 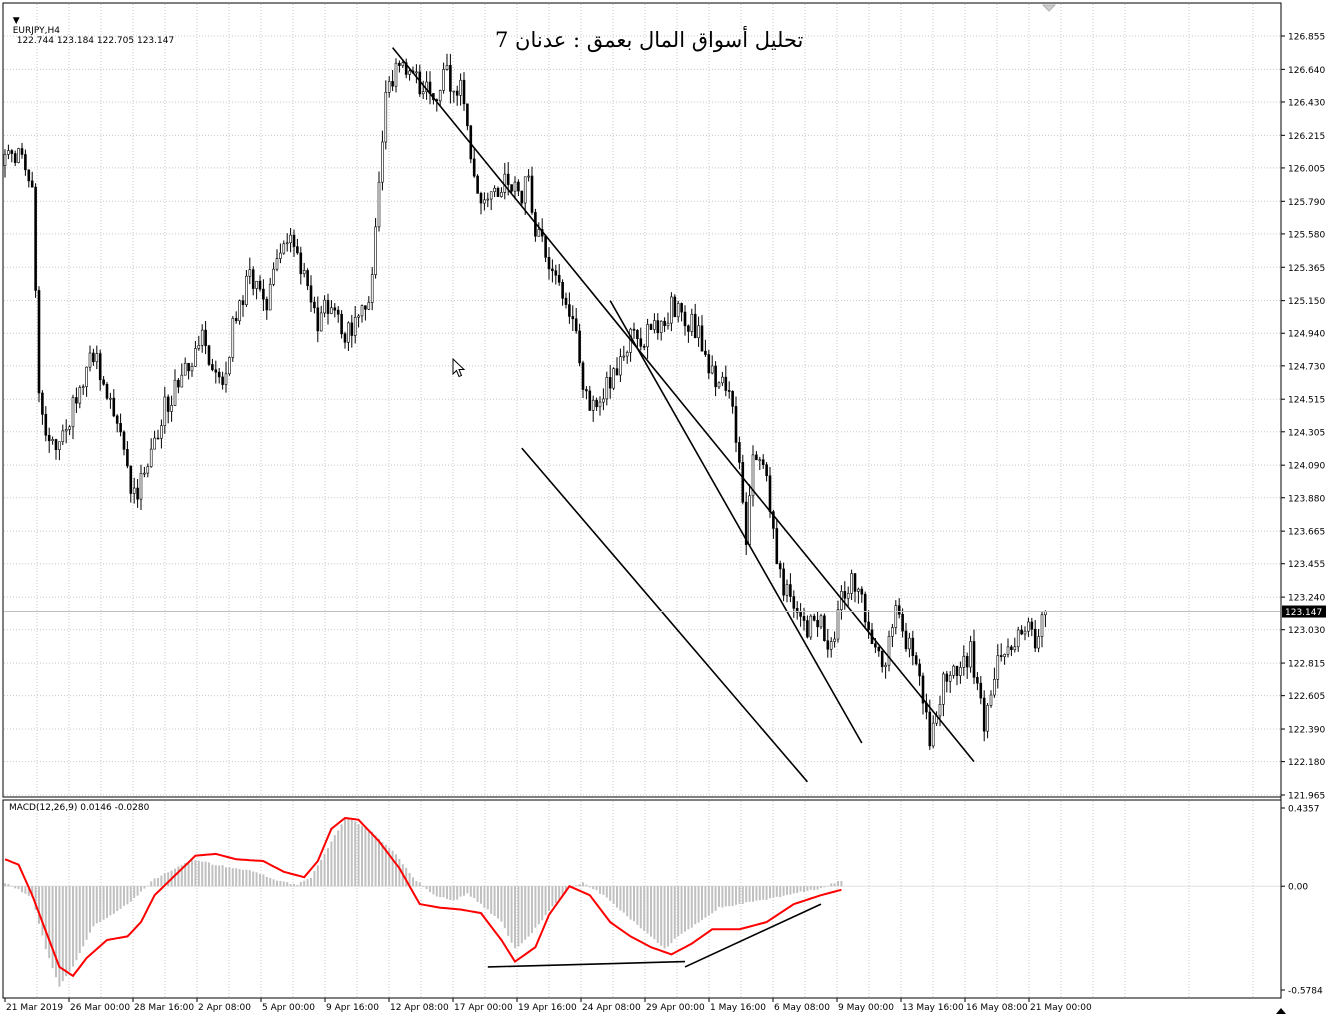 I want to click on current-price-tag: 123.147, so click(x=1304, y=611).